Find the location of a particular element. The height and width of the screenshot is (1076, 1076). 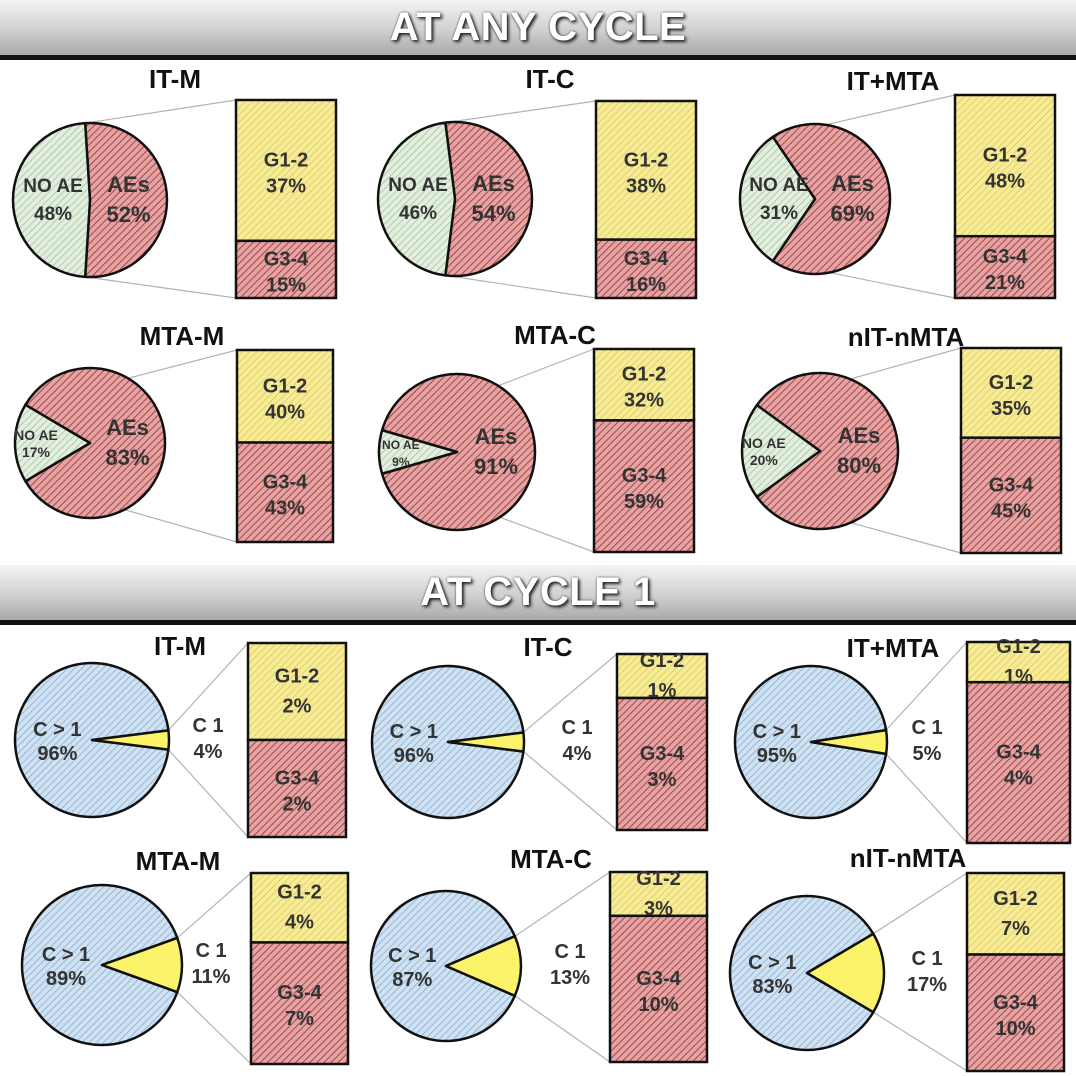

pie-value-c-1: 13% is located at coordinates (570, 978).